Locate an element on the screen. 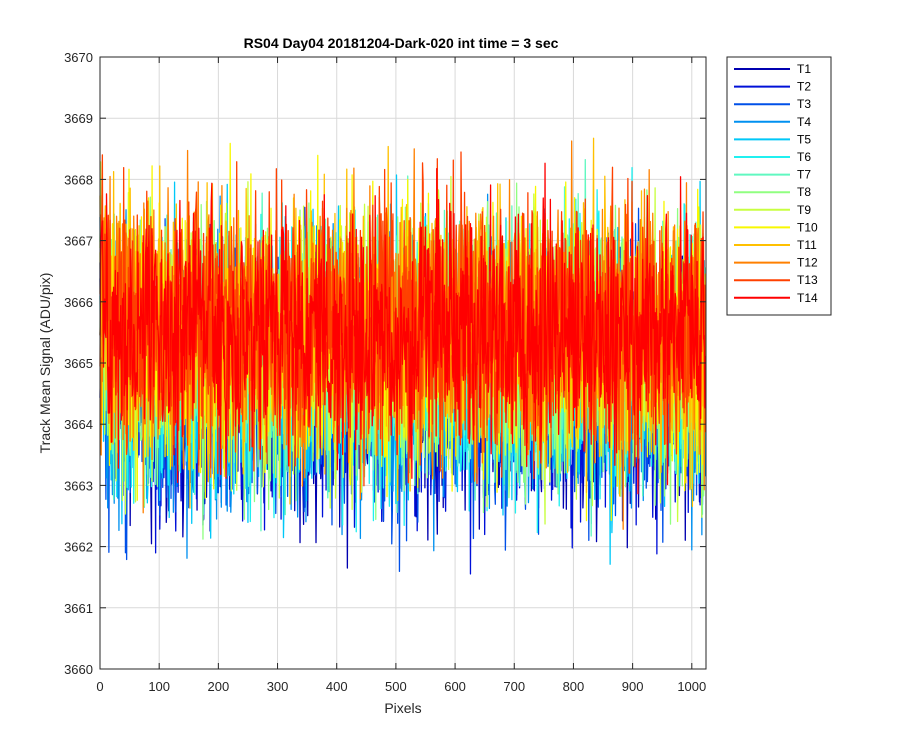 This screenshot has height=750, width=900. y-tick-label: 3670 is located at coordinates (78, 57).